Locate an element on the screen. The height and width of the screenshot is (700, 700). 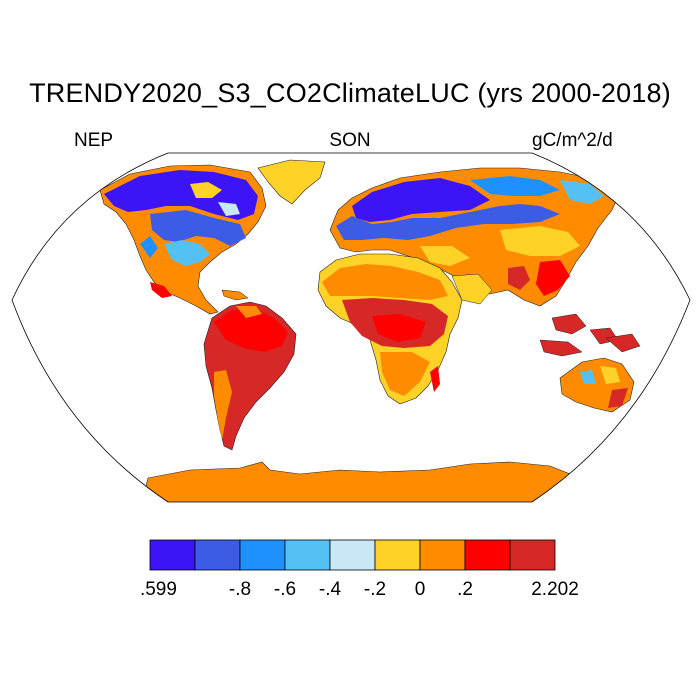
eurasia-region is located at coordinates (475, 237).